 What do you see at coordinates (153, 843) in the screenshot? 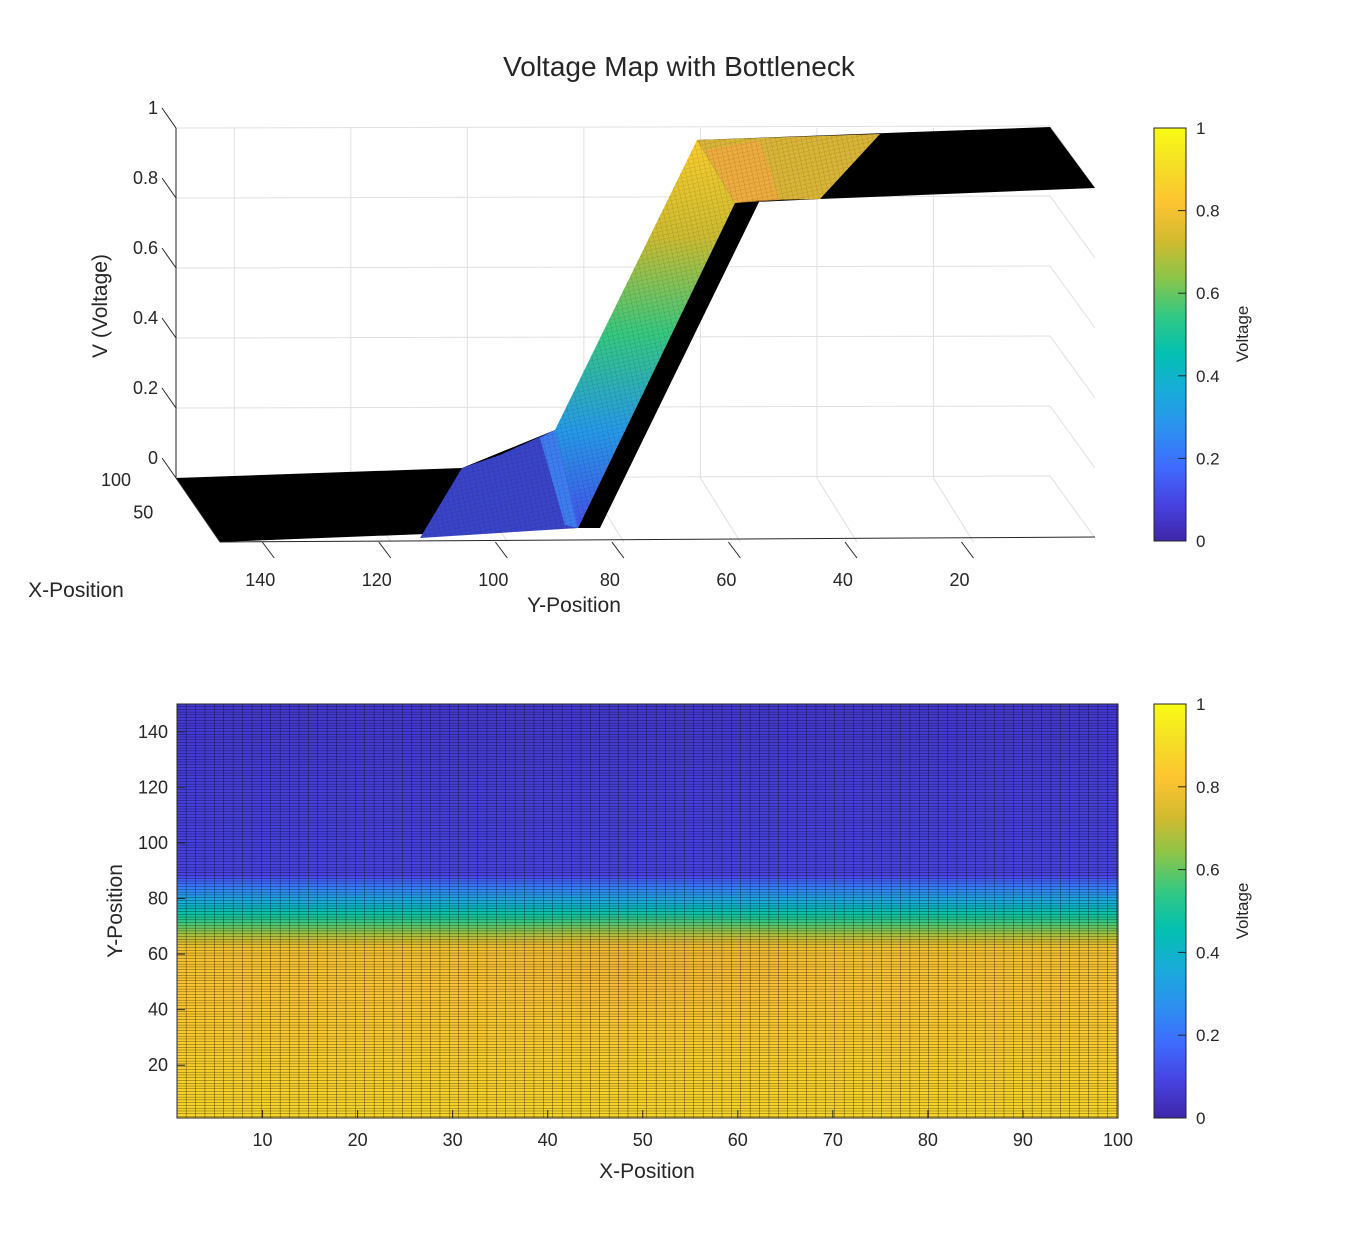
I see `heatmap-ytick-label: 100` at bounding box center [153, 843].